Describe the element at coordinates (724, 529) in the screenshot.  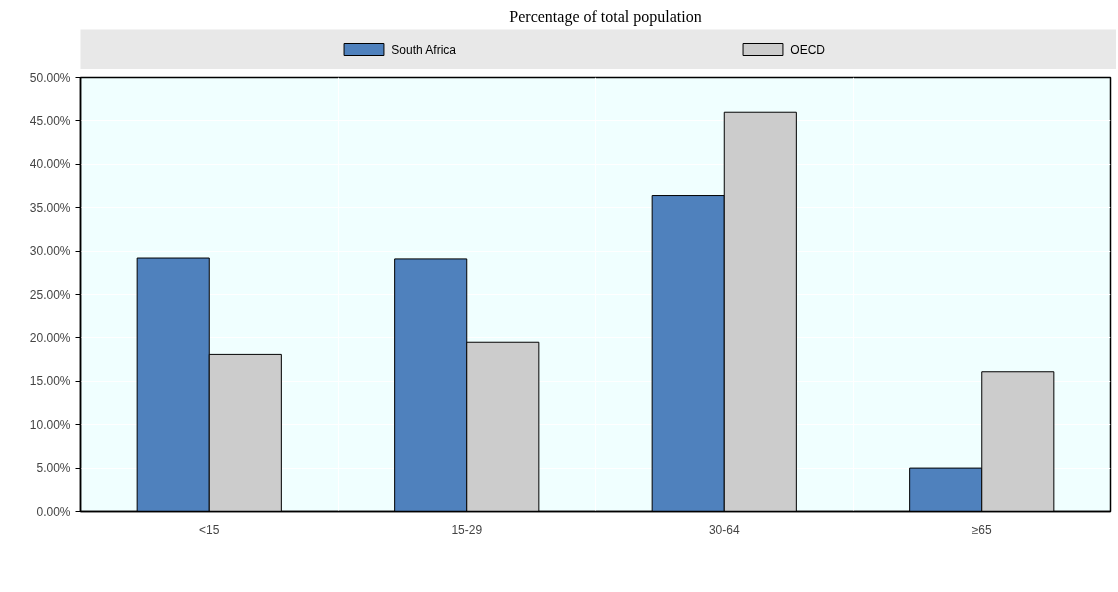
I see `x-tick-label: 30-64` at that location.